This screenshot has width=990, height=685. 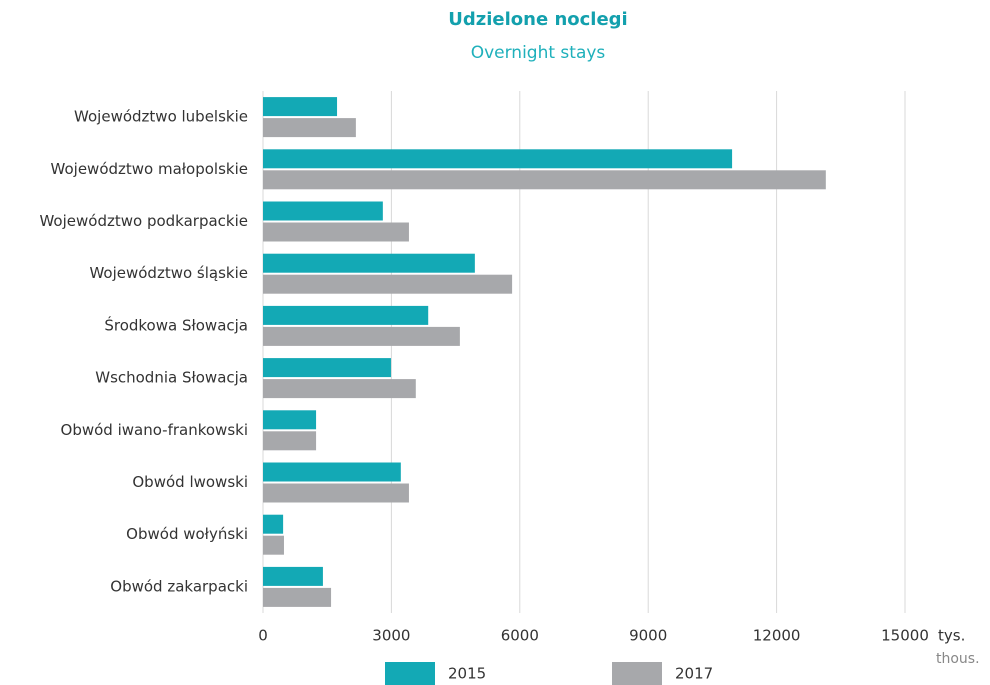 What do you see at coordinates (951, 636) in the screenshot?
I see `axis-unit: tys.` at bounding box center [951, 636].